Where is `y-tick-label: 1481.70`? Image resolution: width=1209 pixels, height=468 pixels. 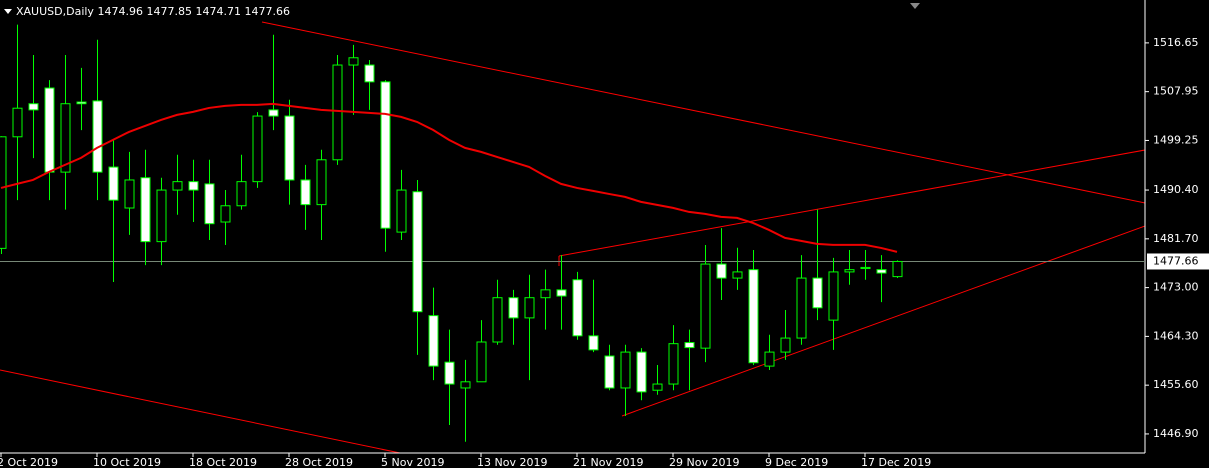 y-tick-label: 1481.70 is located at coordinates (1176, 238).